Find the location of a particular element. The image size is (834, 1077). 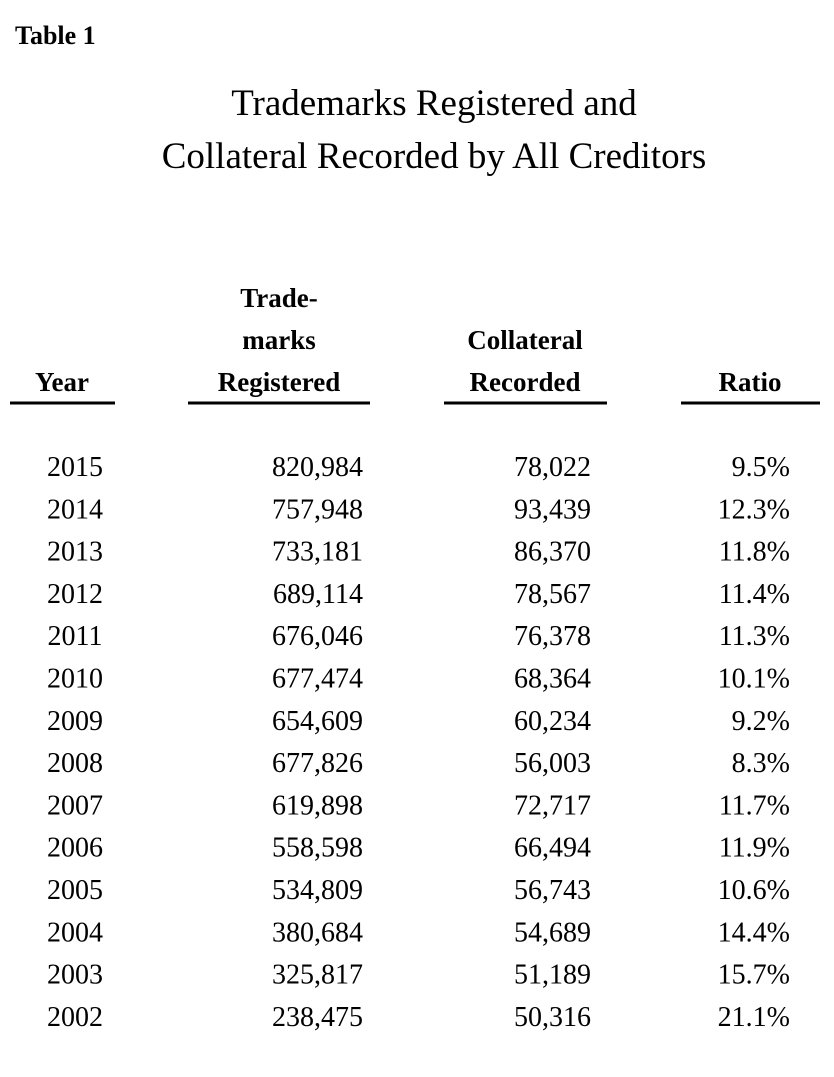

table-cell: 76,378 is located at coordinates (552, 636).